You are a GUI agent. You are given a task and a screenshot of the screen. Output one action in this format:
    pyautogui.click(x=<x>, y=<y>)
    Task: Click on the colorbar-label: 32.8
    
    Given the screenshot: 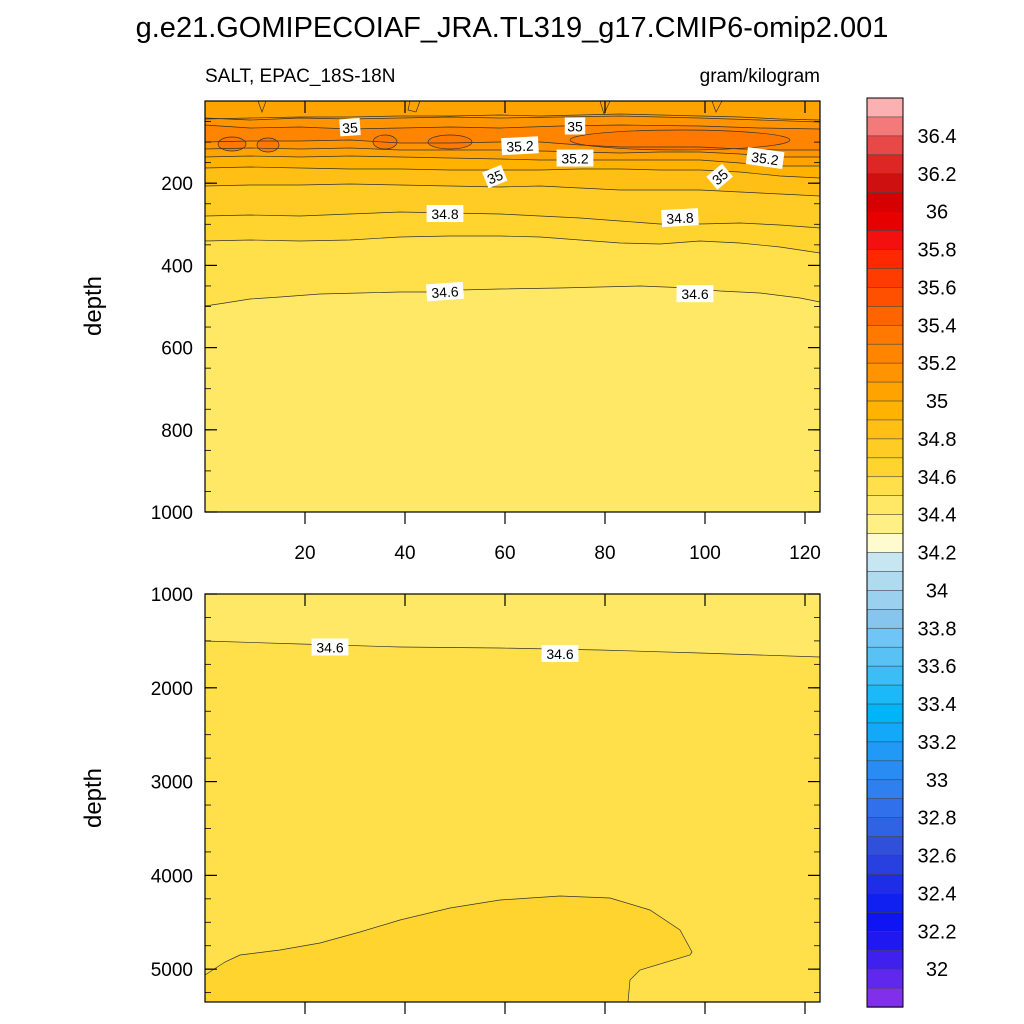 What is the action you would take?
    pyautogui.click(x=937, y=819)
    